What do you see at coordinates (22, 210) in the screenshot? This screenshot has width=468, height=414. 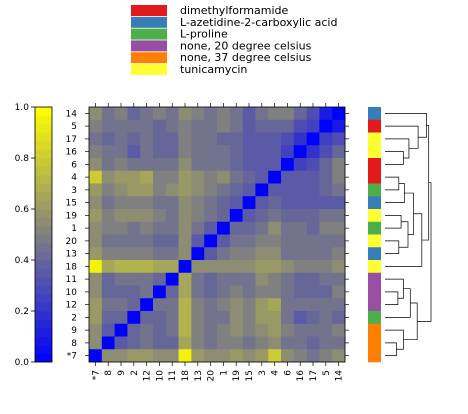 I see `colorbar-tick-label: 0.6` at bounding box center [22, 210].